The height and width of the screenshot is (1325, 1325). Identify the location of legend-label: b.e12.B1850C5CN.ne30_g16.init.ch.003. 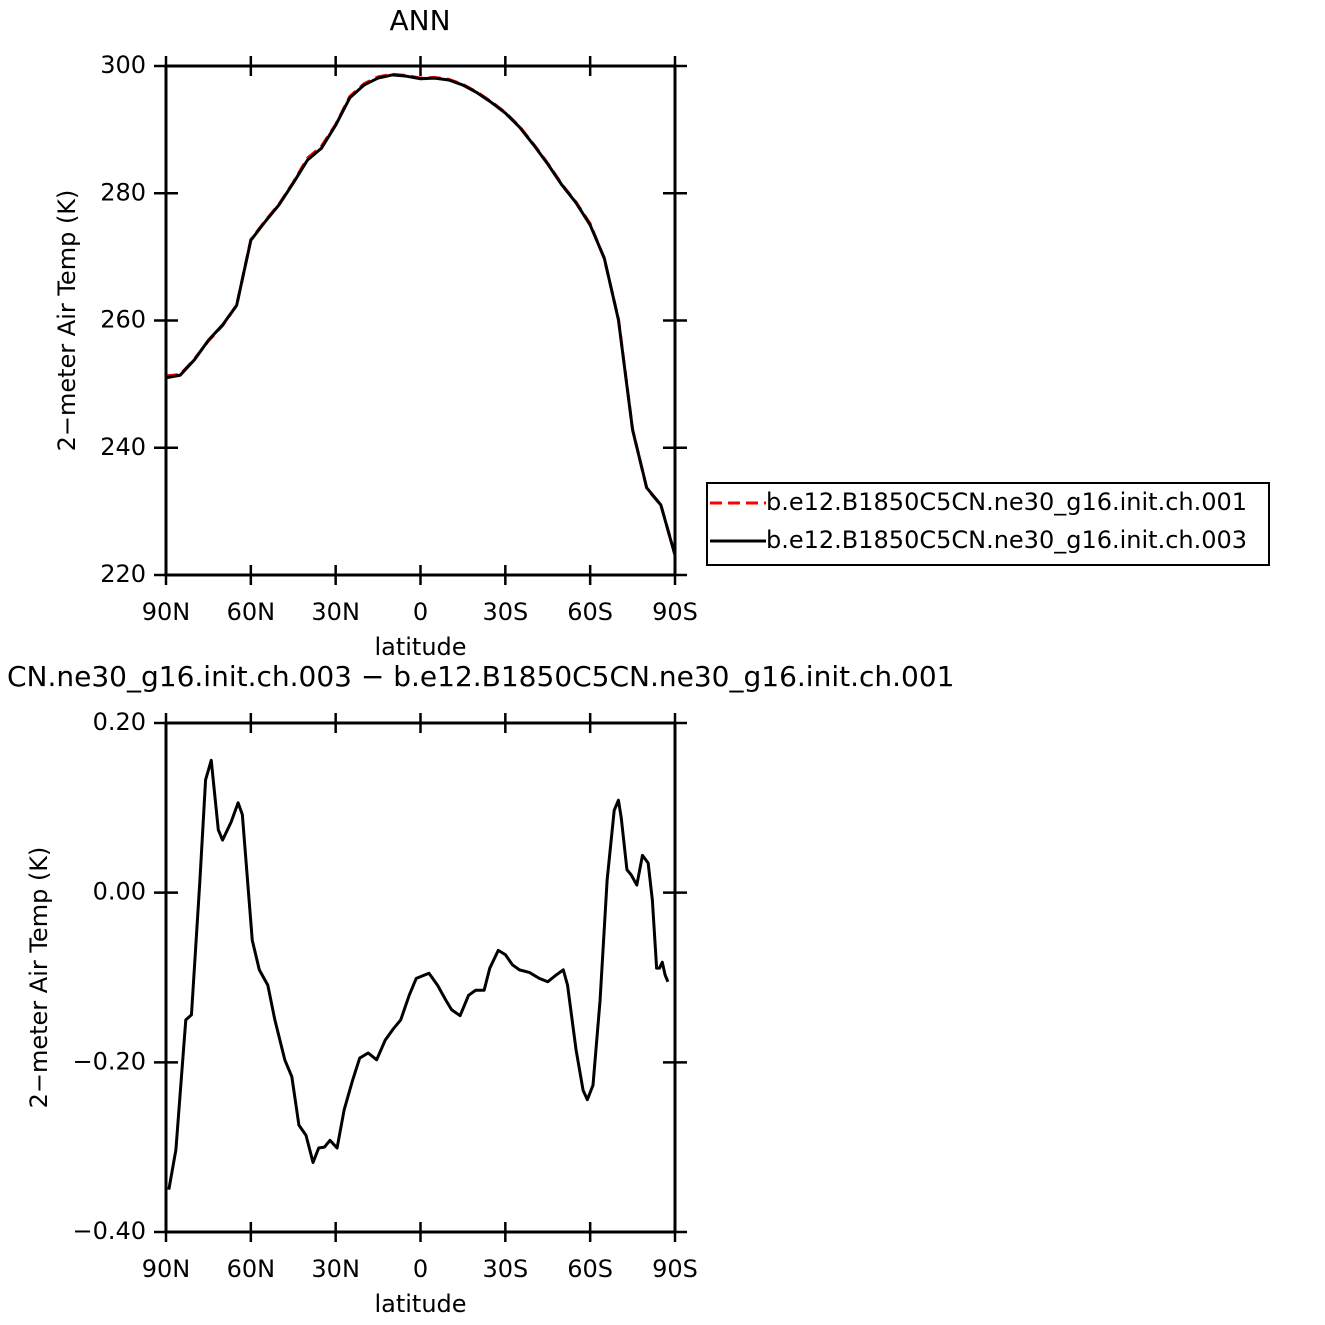
(1006, 540).